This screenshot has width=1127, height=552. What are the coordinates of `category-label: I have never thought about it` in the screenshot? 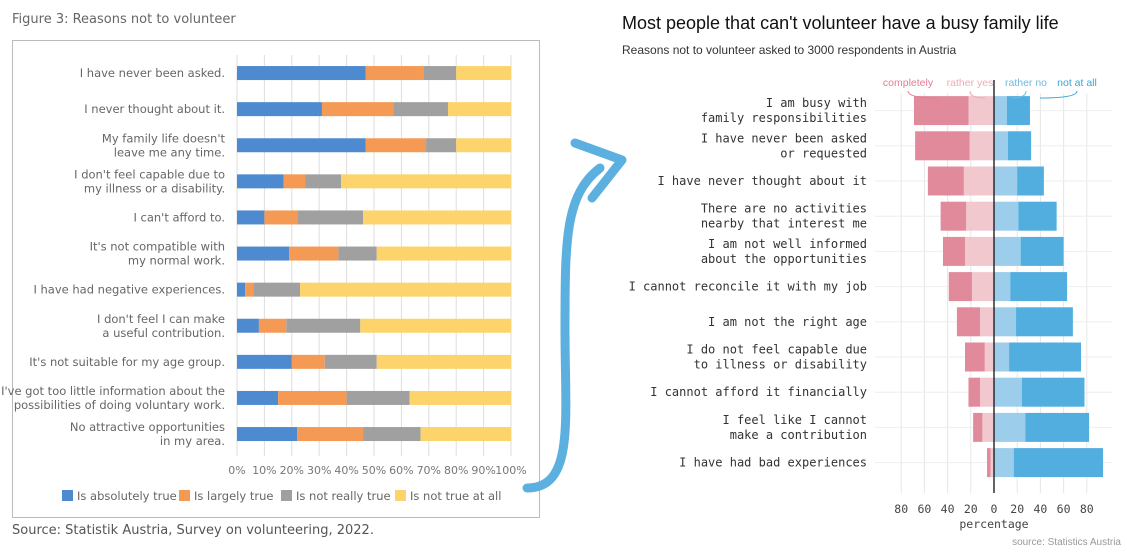 It's located at (762, 181).